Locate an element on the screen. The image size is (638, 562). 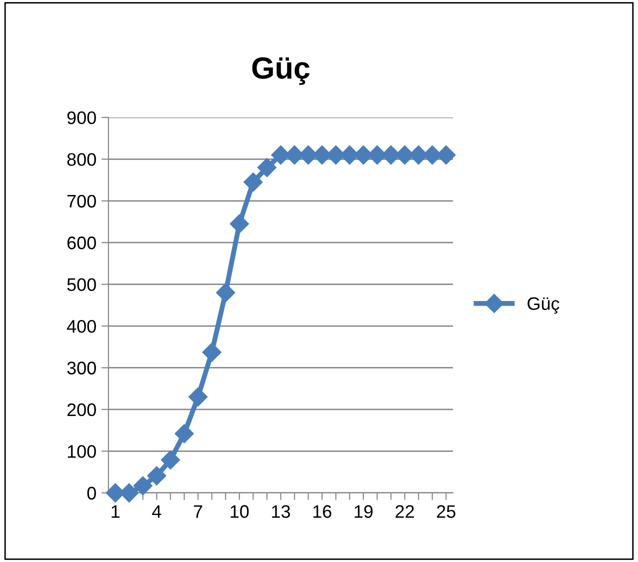
x-tick-label: 4 is located at coordinates (157, 511).